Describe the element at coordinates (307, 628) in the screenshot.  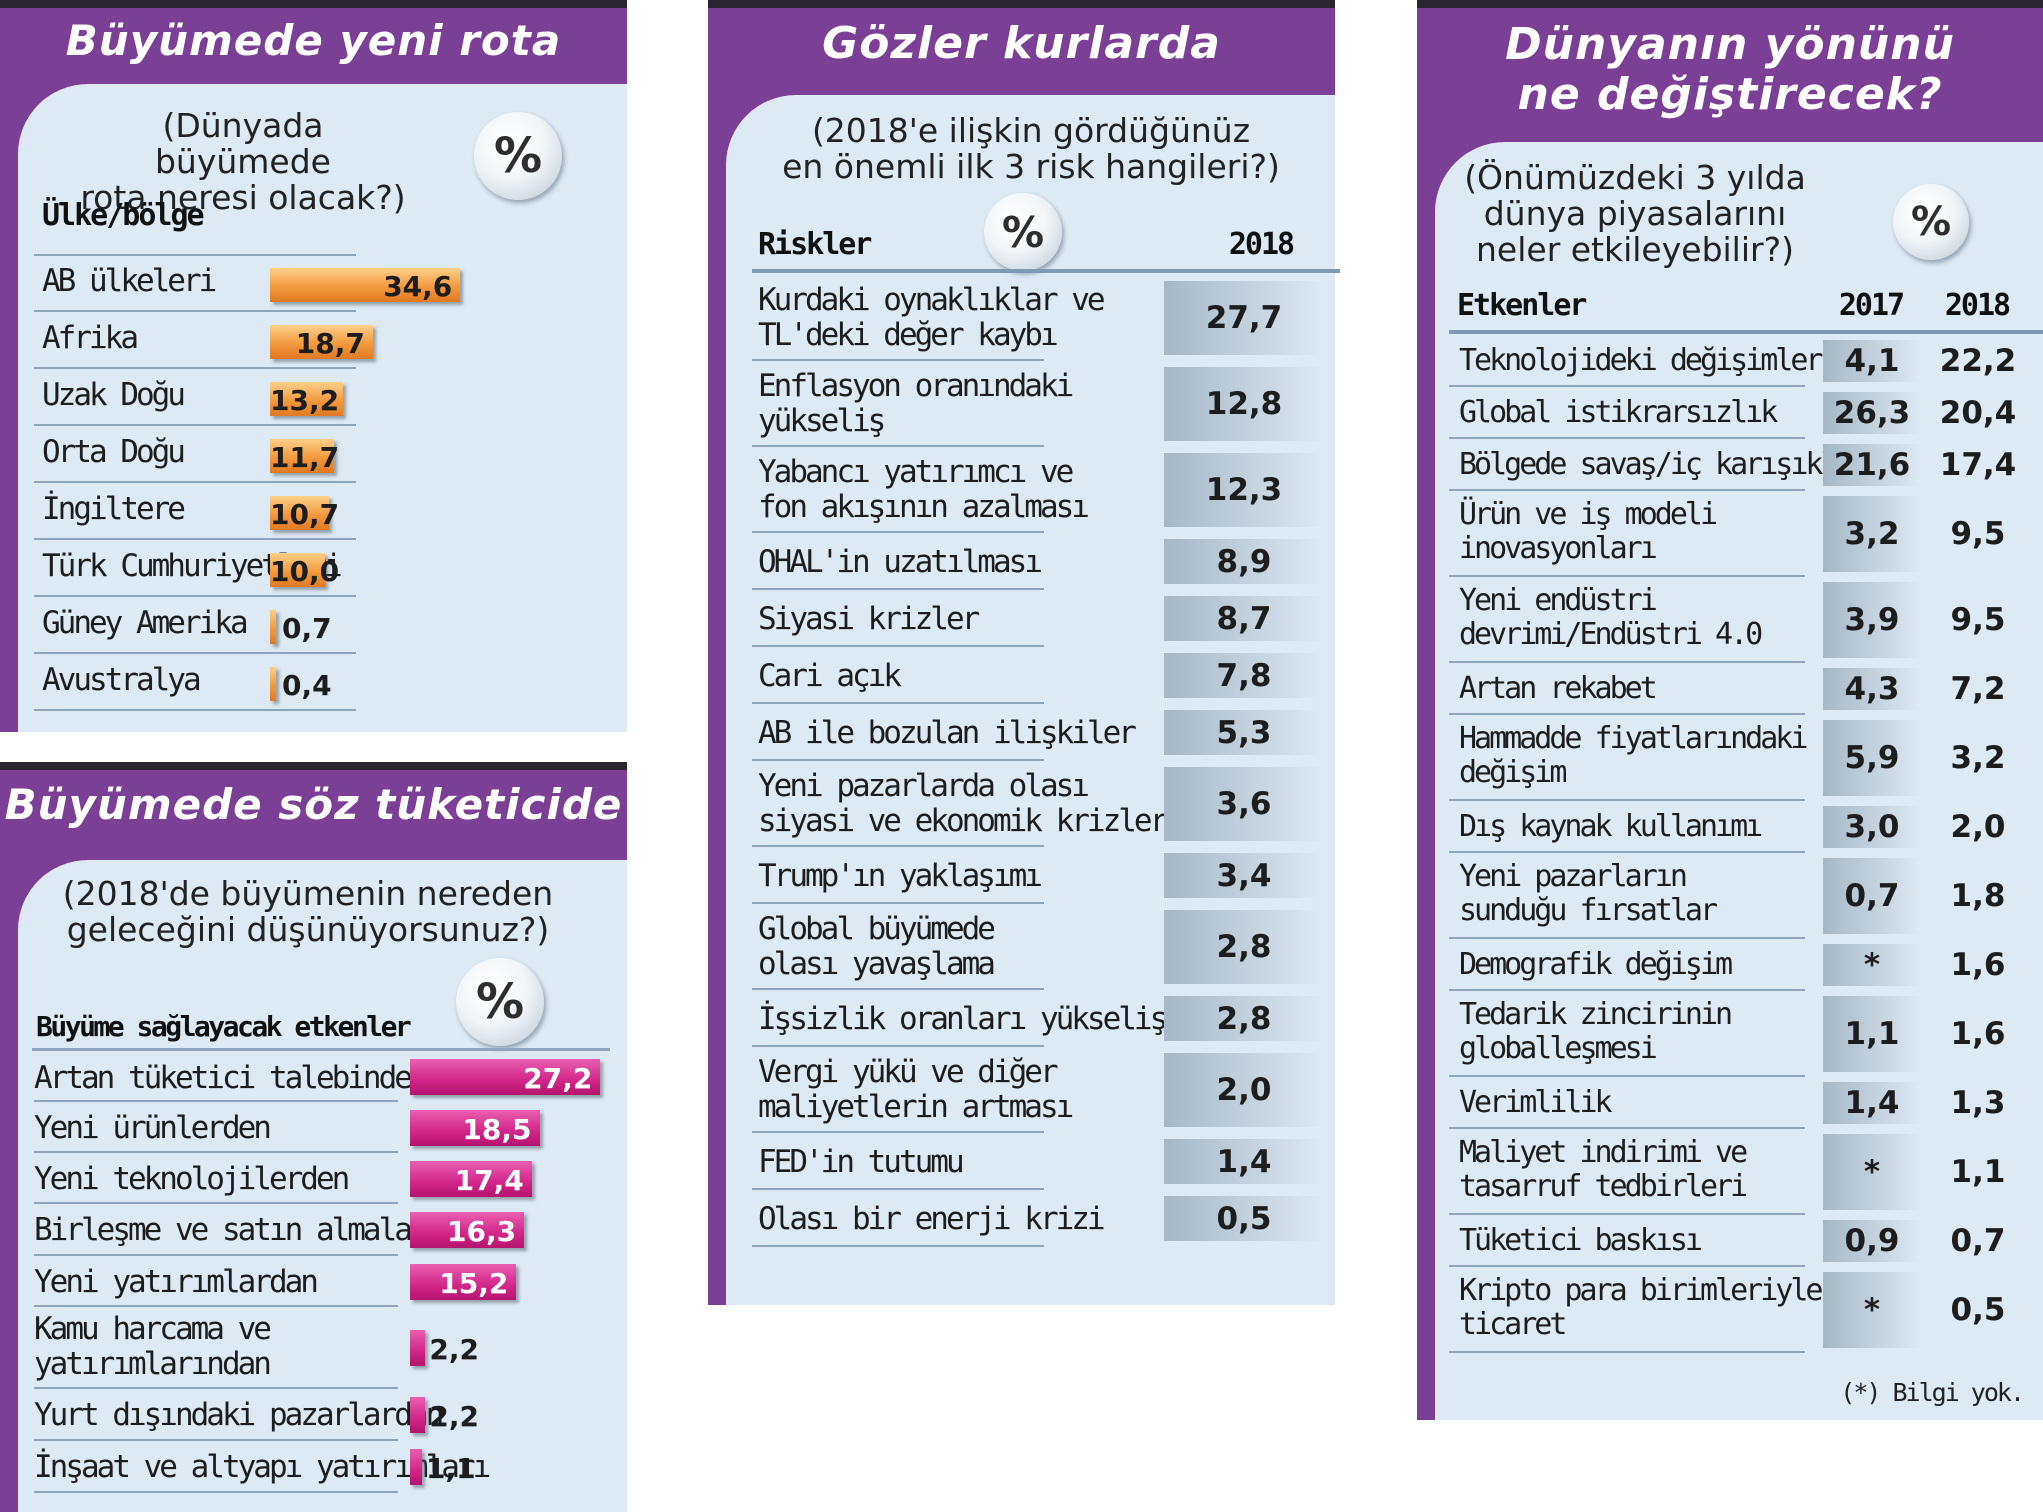
I see `data-label: 0,7` at that location.